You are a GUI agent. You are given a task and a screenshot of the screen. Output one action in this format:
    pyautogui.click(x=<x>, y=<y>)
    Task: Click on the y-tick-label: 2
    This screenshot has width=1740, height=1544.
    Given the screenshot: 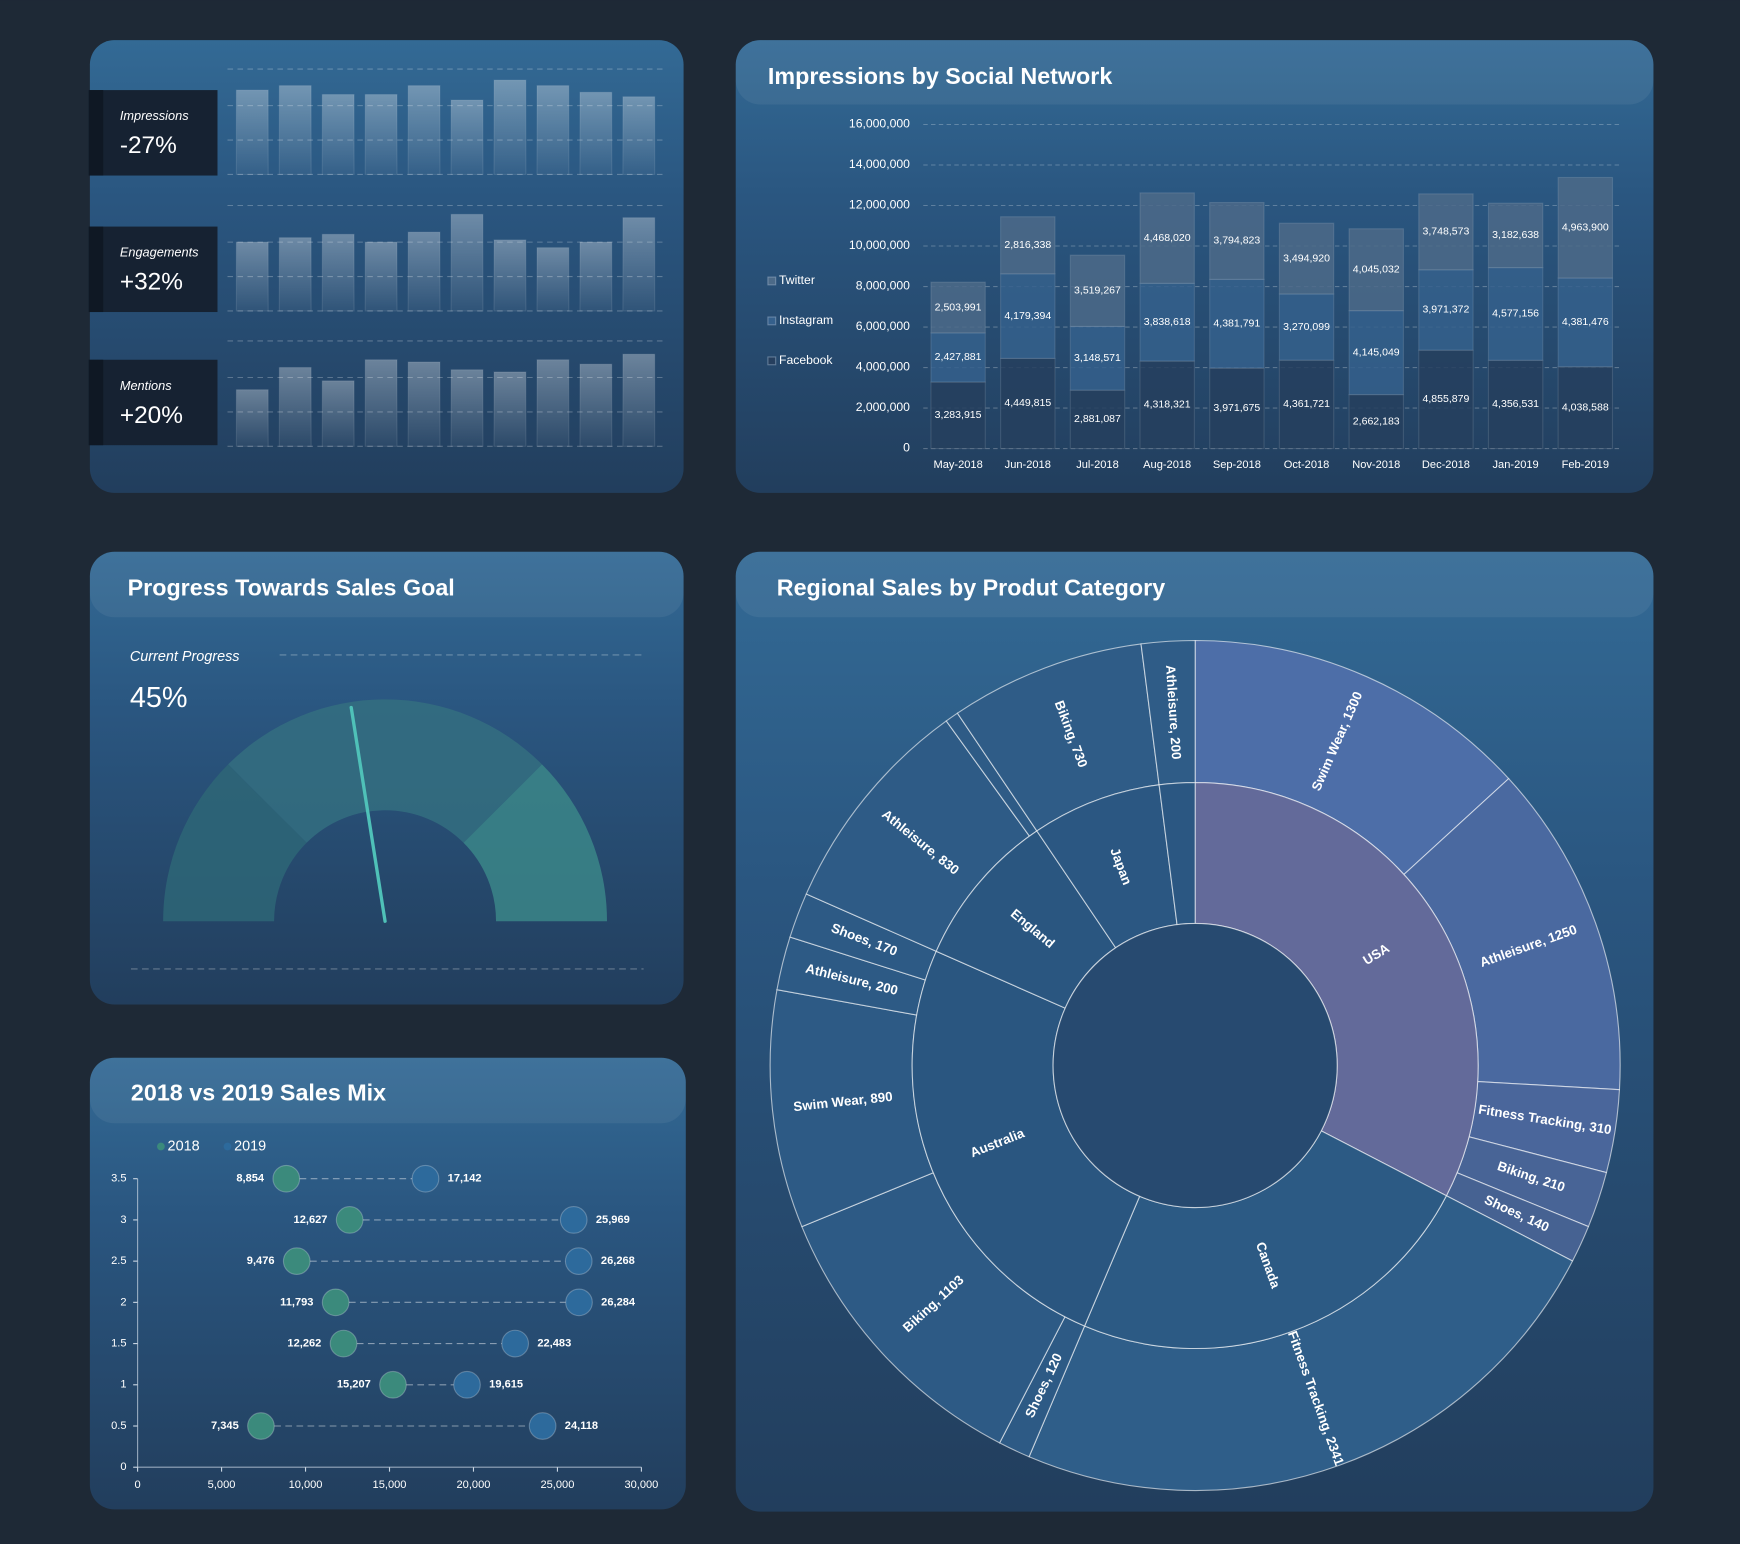 What is the action you would take?
    pyautogui.click(x=123, y=1302)
    